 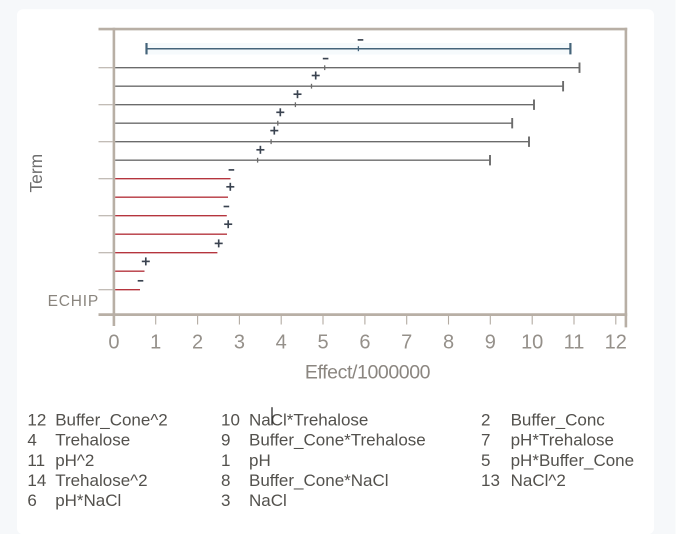 What do you see at coordinates (88, 500) in the screenshot?
I see `svg-text: pH*NaCl` at bounding box center [88, 500].